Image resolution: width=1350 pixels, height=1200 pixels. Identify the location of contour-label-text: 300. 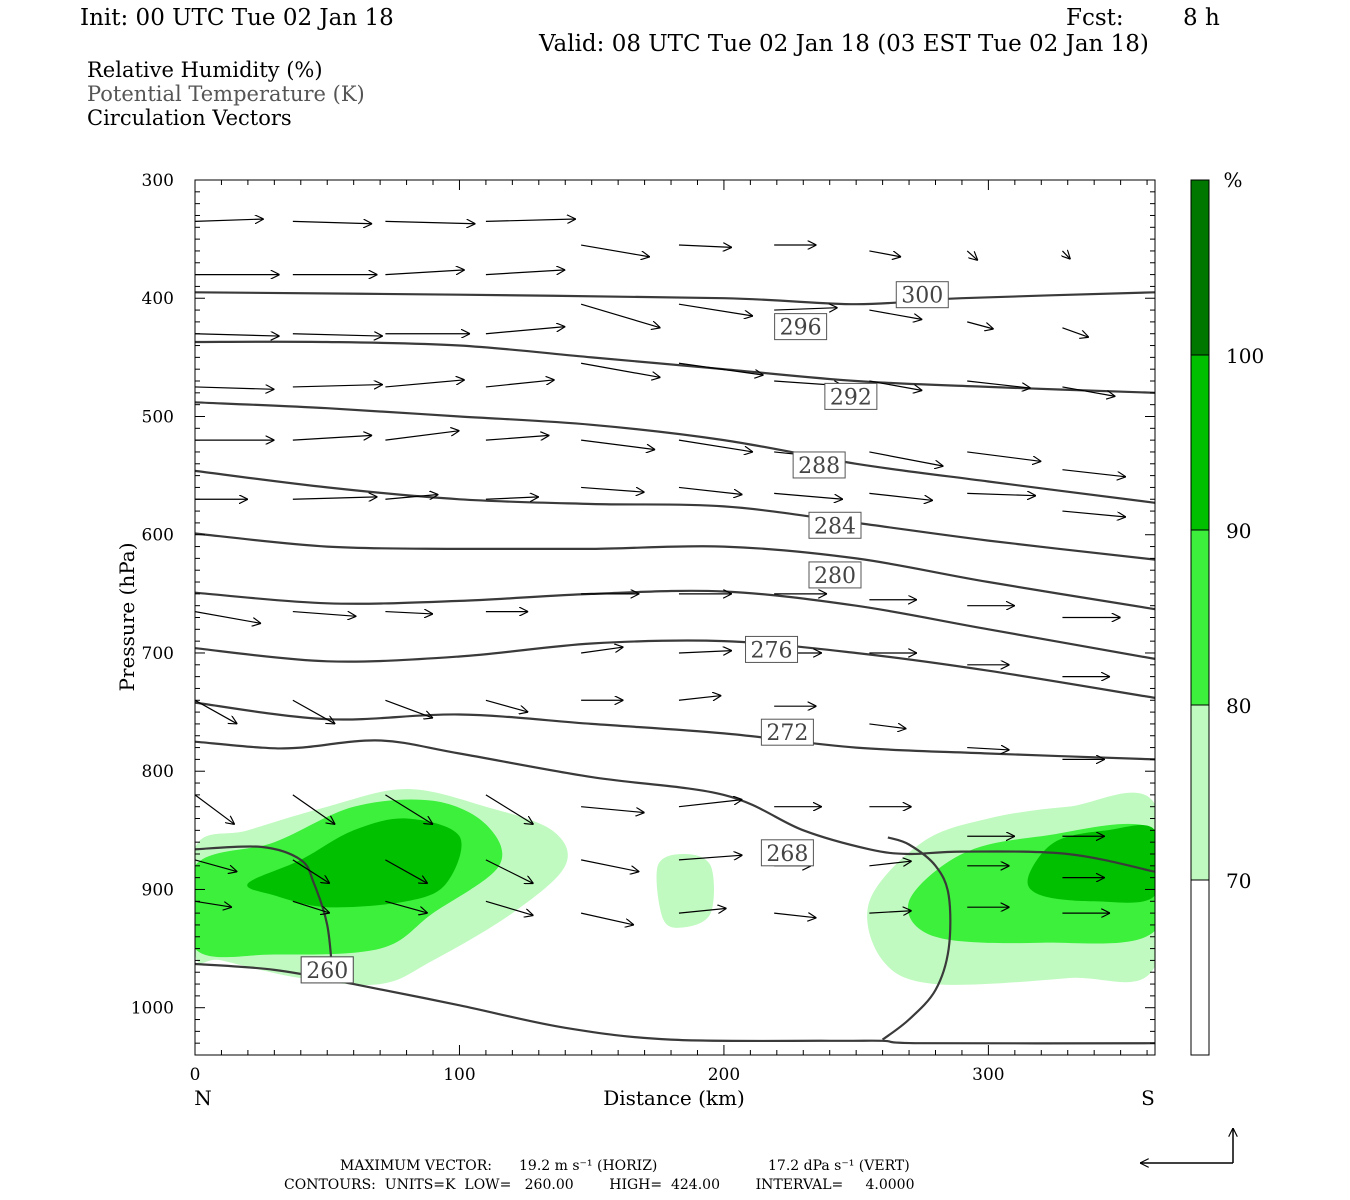
(922, 296).